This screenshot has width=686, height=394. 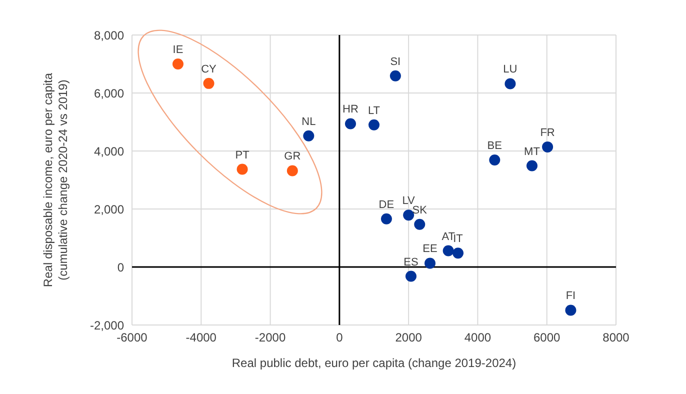 What do you see at coordinates (120, 267) in the screenshot?
I see `y-tick-label: 0` at bounding box center [120, 267].